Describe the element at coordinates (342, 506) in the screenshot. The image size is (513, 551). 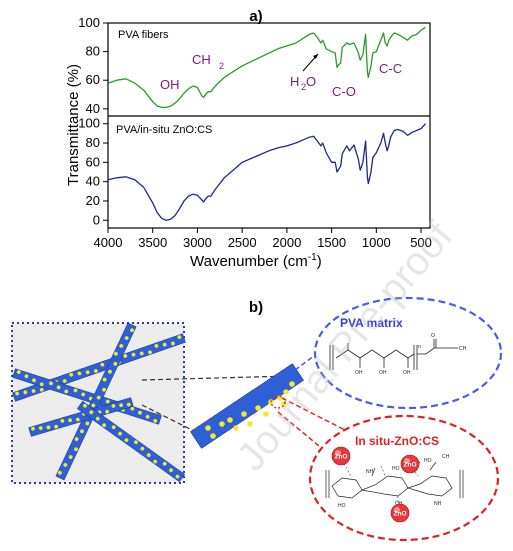
I see `cs-ho-3: HO` at that location.